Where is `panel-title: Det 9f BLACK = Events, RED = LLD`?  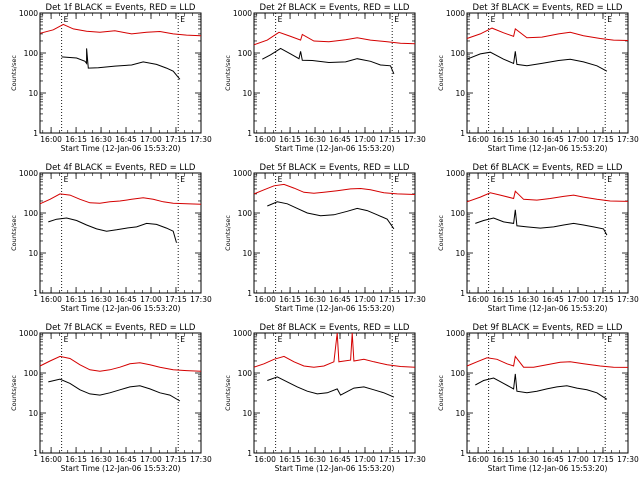 panel-title: Det 9f BLACK = Events, RED = LLD is located at coordinates (548, 328).